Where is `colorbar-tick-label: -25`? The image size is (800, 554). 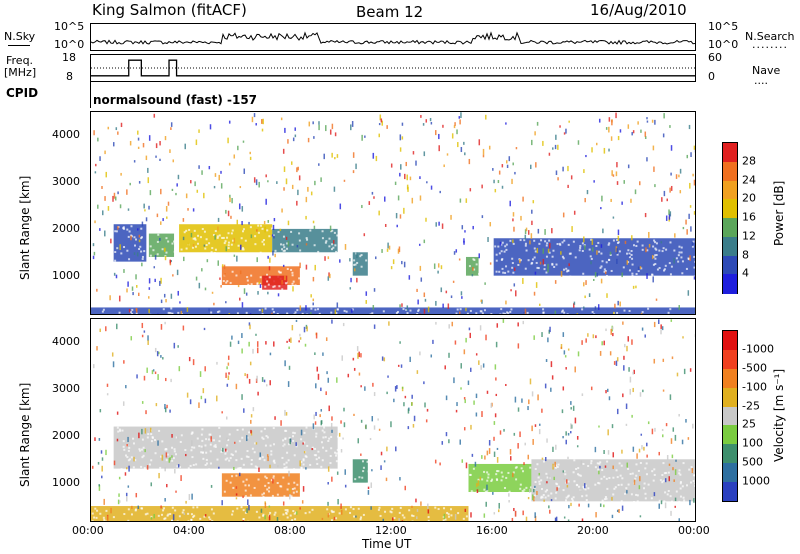
colorbar-tick-label: -25 is located at coordinates (751, 406).